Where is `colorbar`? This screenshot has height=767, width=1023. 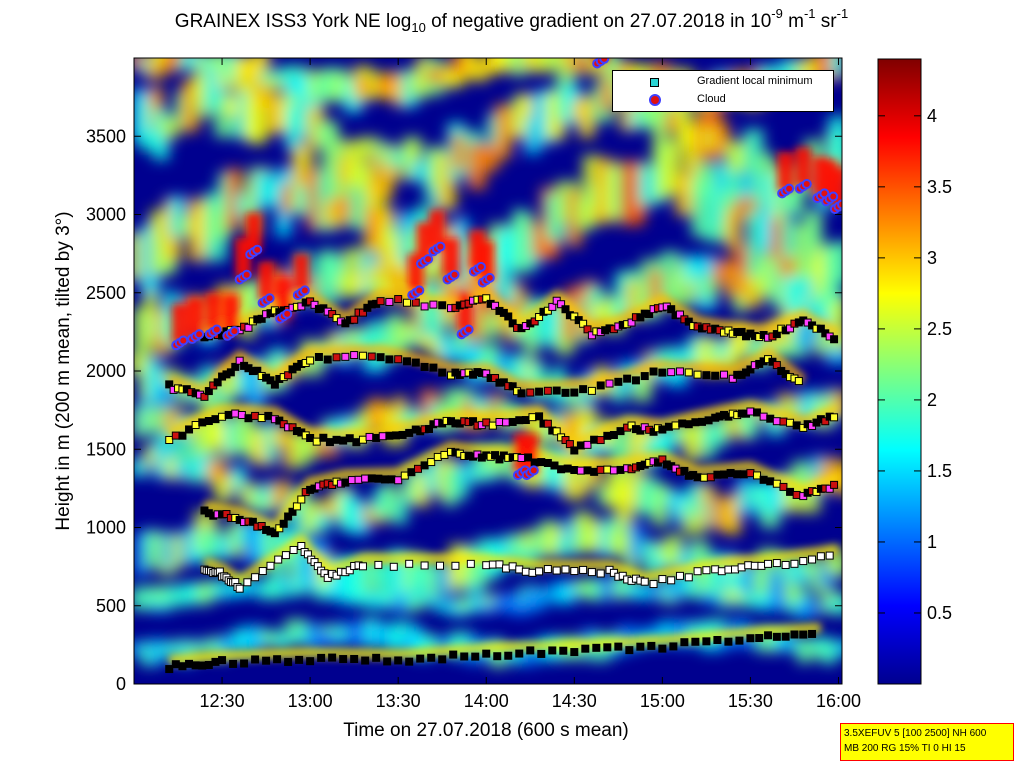 colorbar is located at coordinates (899, 371).